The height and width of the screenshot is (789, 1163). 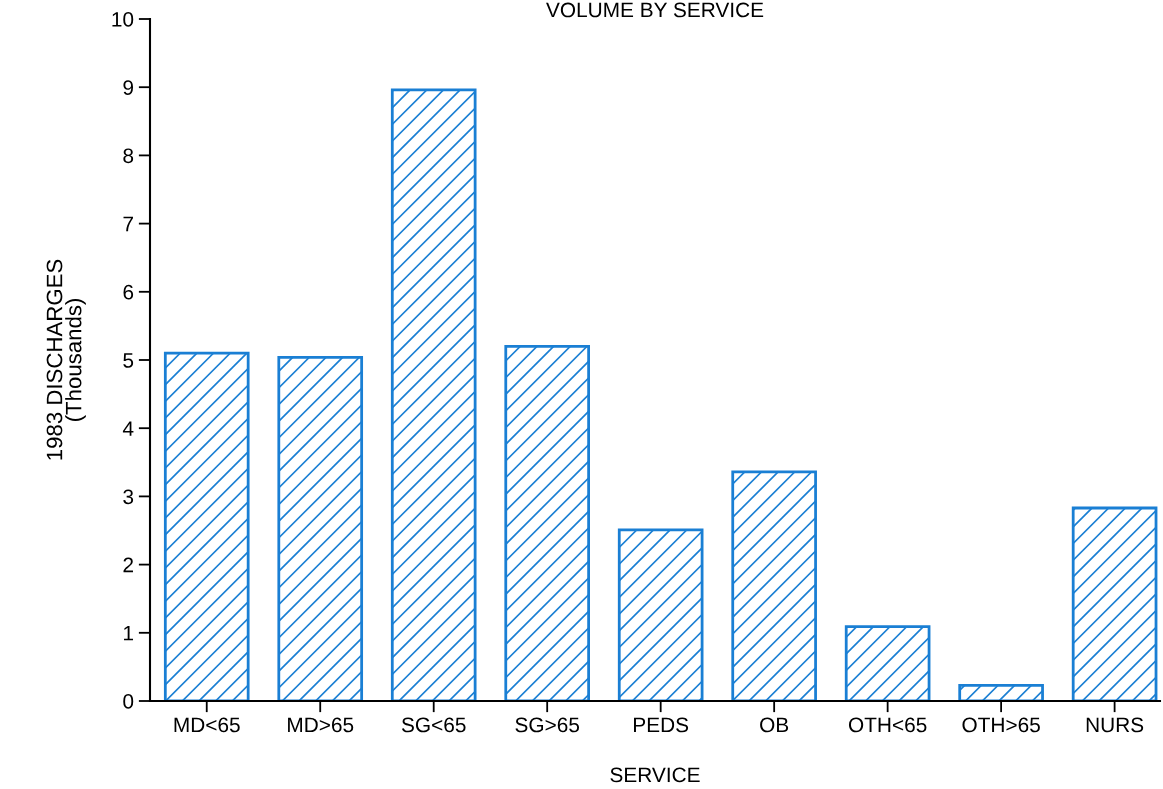 What do you see at coordinates (433, 725) in the screenshot?
I see `x-tick-label: SG<65` at bounding box center [433, 725].